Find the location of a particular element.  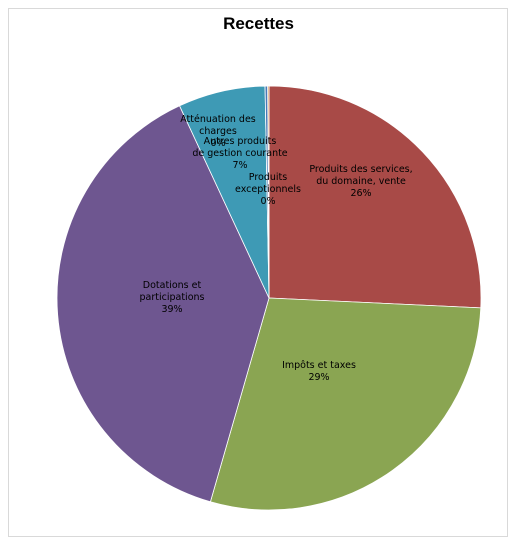

slice-label-5: Produits exceptionnels 0% is located at coordinates (268, 189).